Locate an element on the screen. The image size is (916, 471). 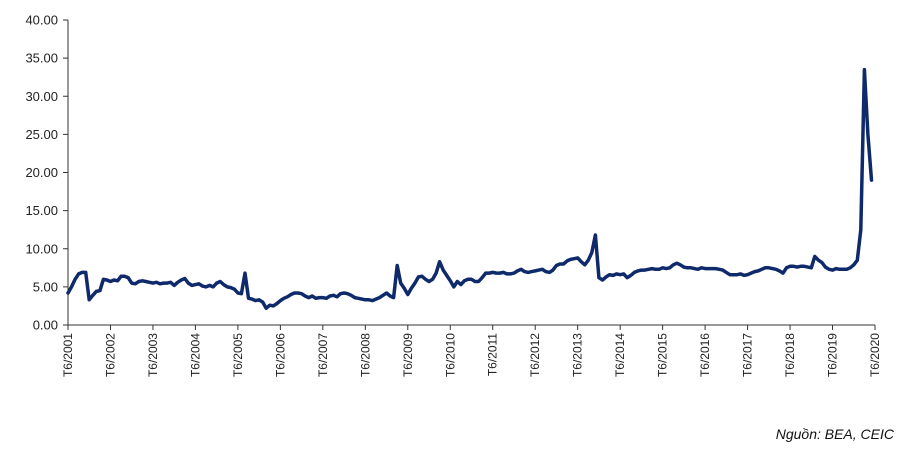
x-tick-label: T6/2020 is located at coordinates (875, 355).